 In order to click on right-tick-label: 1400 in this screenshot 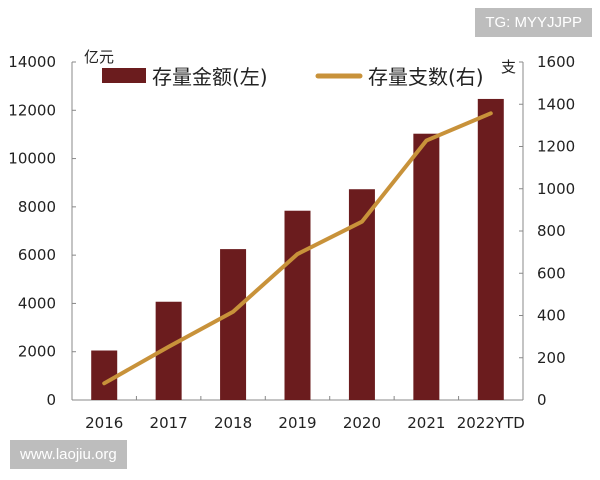, I will do `click(556, 104)`.